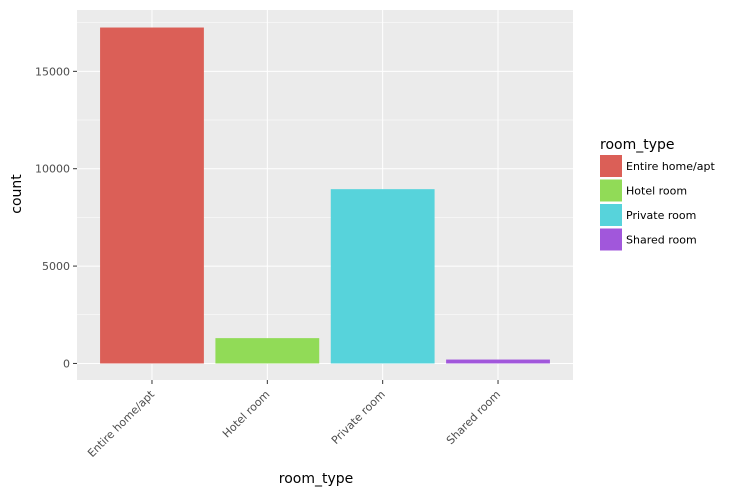 This screenshot has height=497, width=751. Describe the element at coordinates (661, 240) in the screenshot. I see `legend-label: Shared room` at that location.